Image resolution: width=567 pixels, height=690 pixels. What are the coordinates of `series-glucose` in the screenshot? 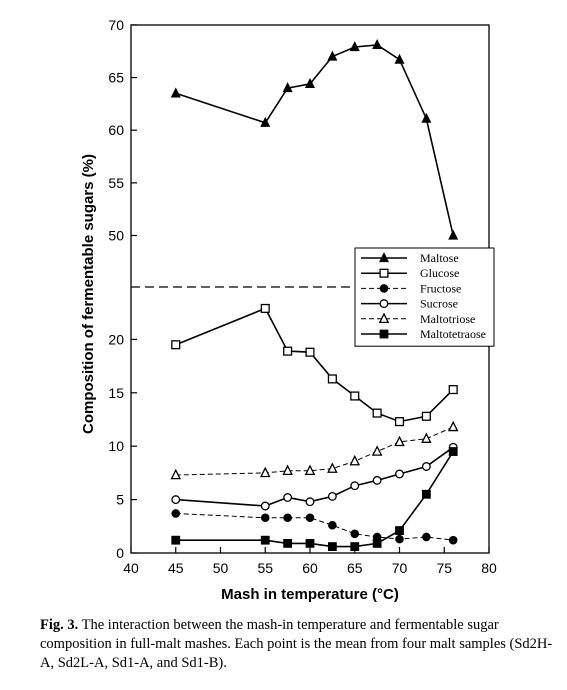 It's located at (314, 365).